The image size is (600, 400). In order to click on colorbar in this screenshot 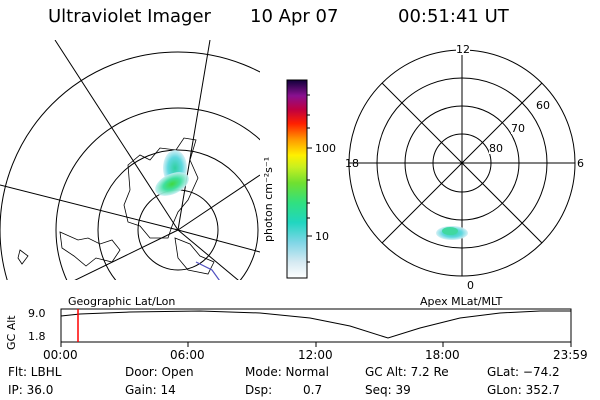, I will do `click(299, 179)`.